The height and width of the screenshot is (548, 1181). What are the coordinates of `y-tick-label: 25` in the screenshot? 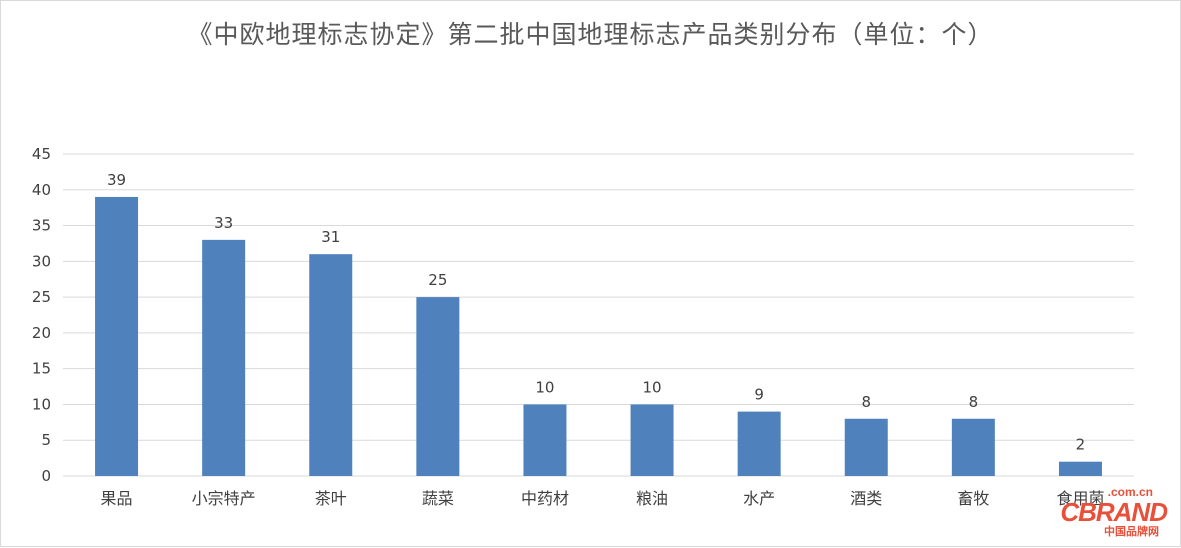 It's located at (41, 297).